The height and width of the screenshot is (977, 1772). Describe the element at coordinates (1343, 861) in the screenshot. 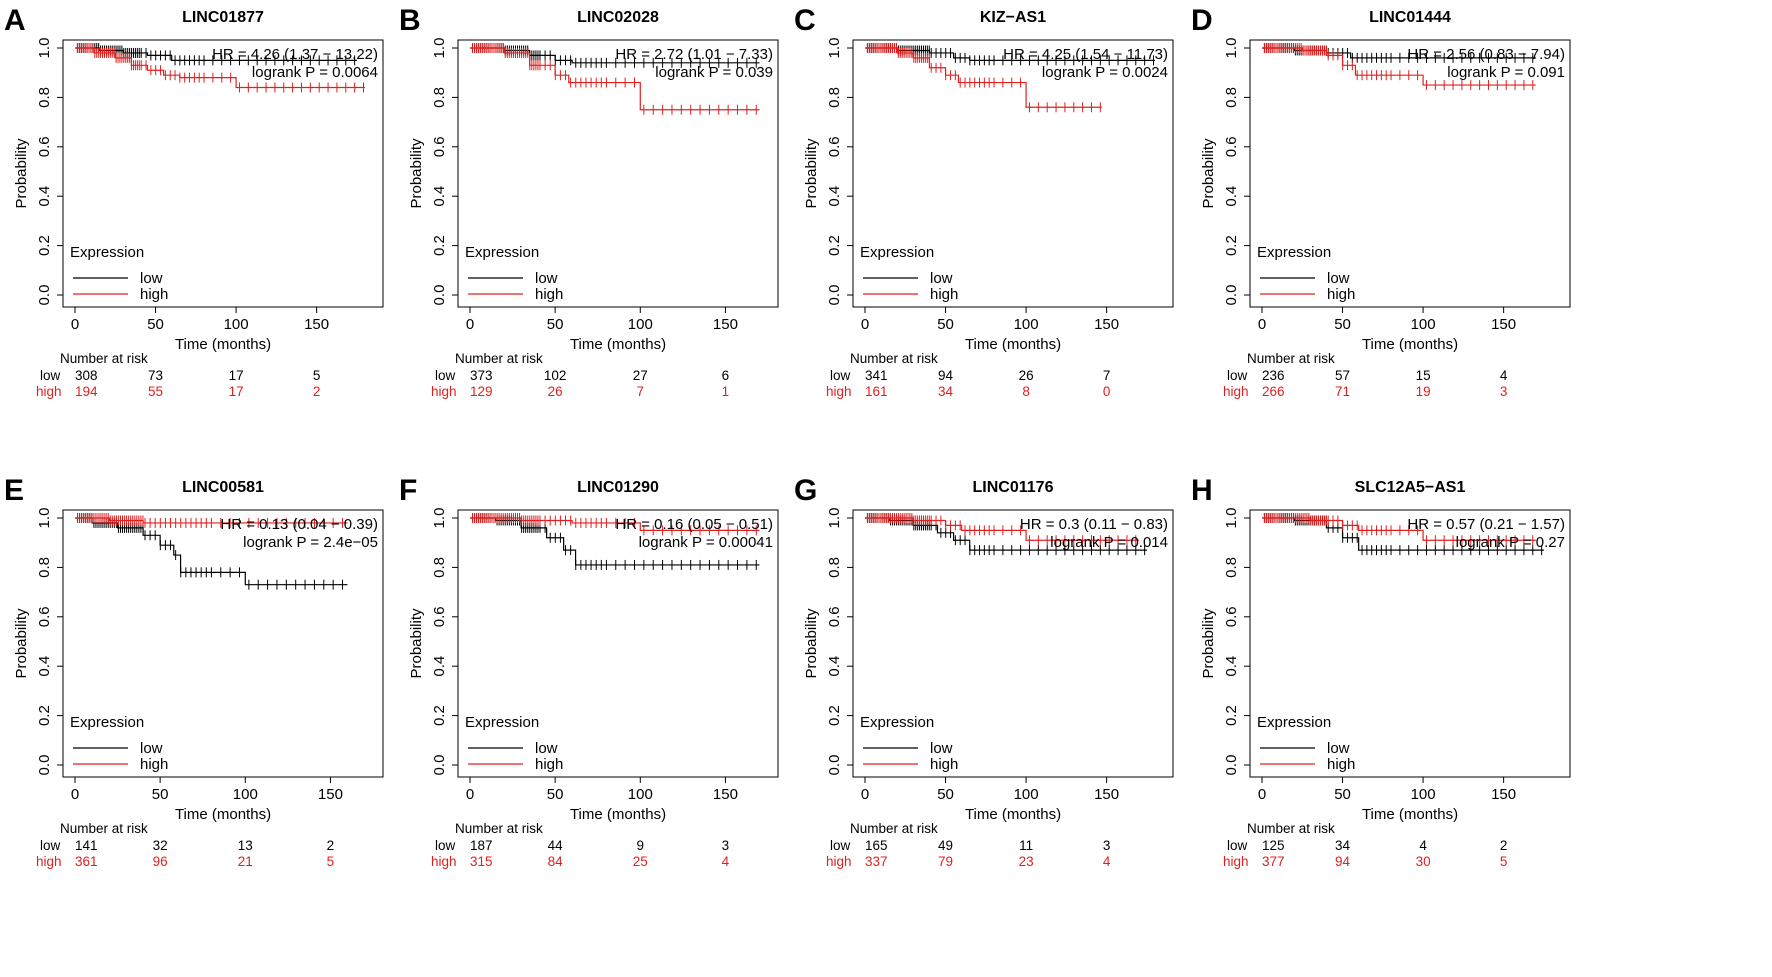

I see `risk-value-high: 94` at that location.